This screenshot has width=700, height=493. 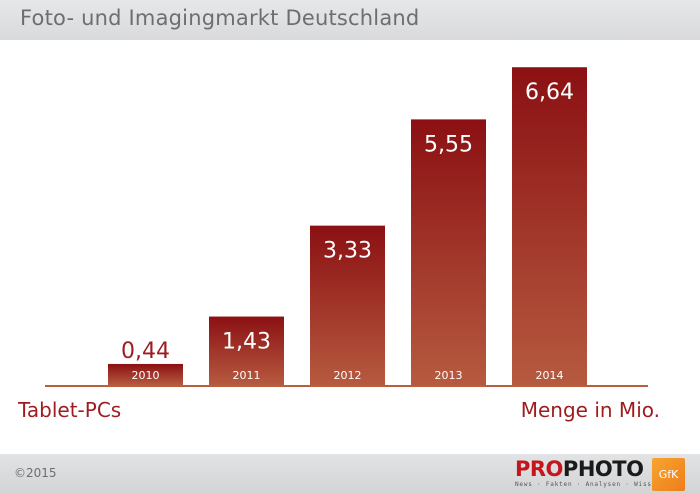 I want to click on category-label-2011: 2011, so click(x=247, y=375).